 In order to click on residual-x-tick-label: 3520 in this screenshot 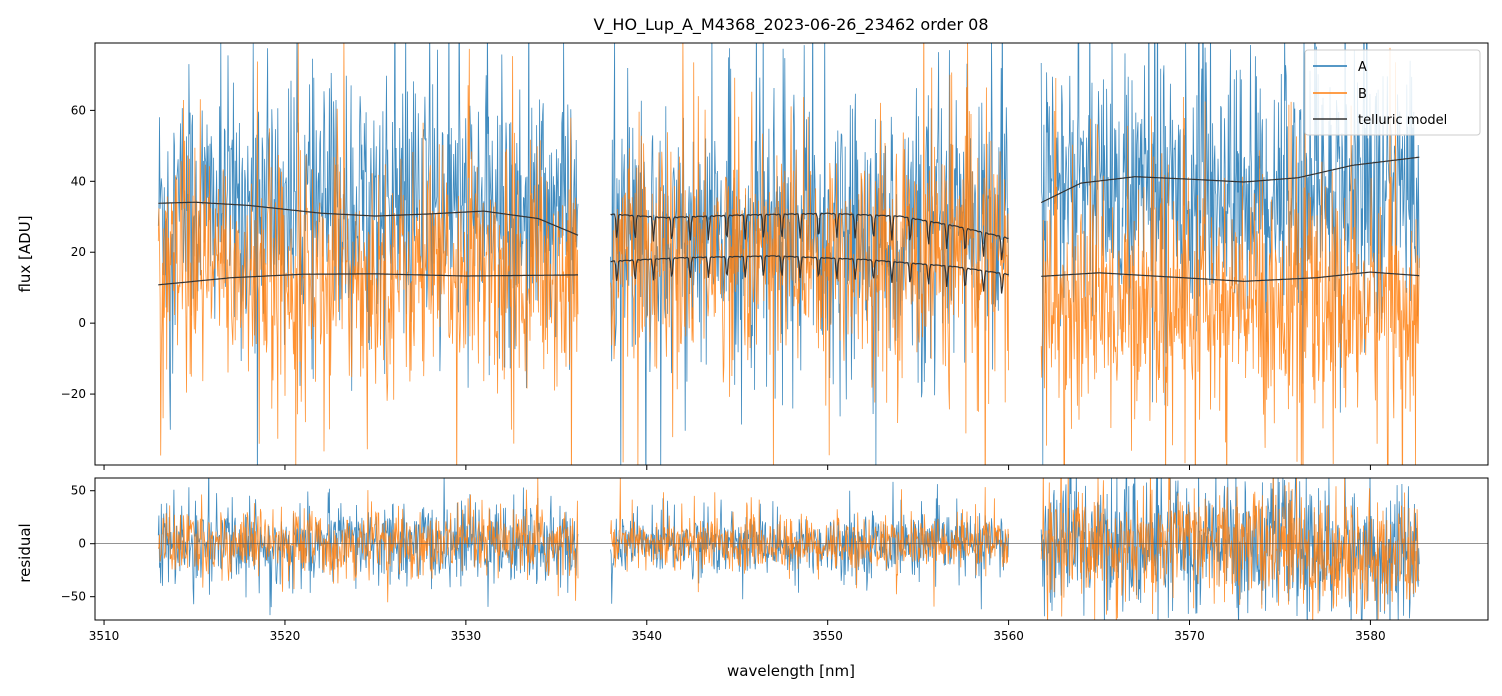, I will do `click(285, 636)`.